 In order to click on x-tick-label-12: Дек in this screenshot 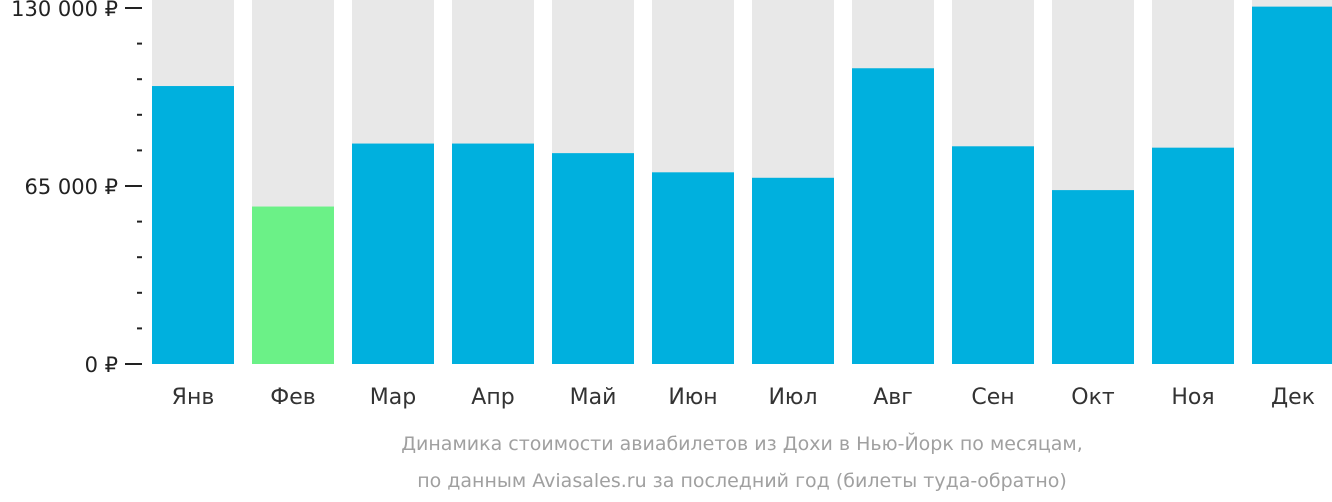, I will do `click(1293, 397)`.